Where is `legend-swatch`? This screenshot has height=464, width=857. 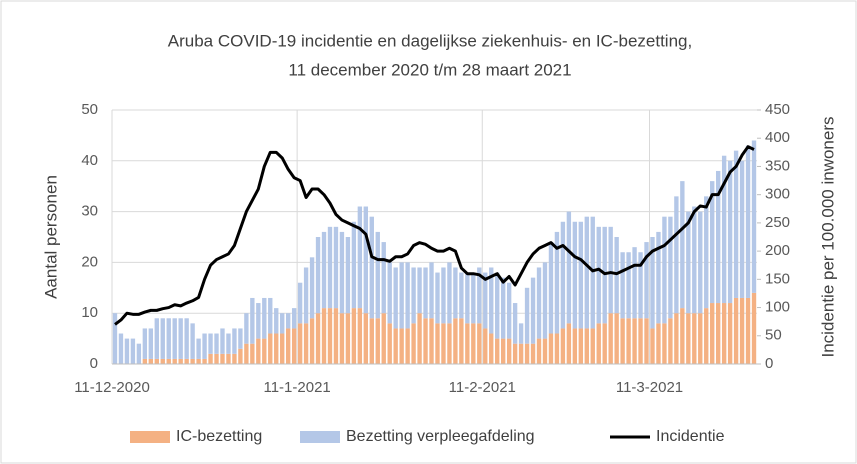
legend-swatch is located at coordinates (150, 437).